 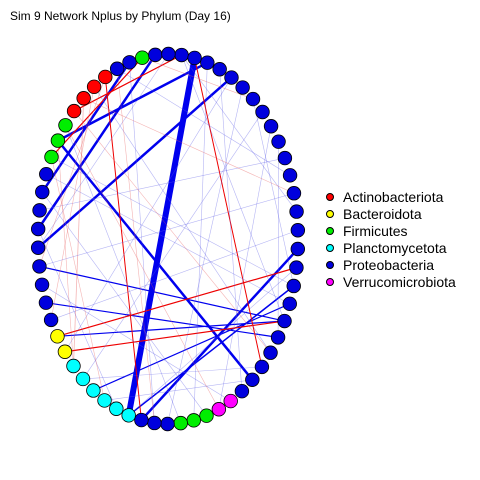 What do you see at coordinates (120, 16) in the screenshot?
I see `plot-title: Sim 9 Network Nplus by Phylum (Day 16)` at bounding box center [120, 16].